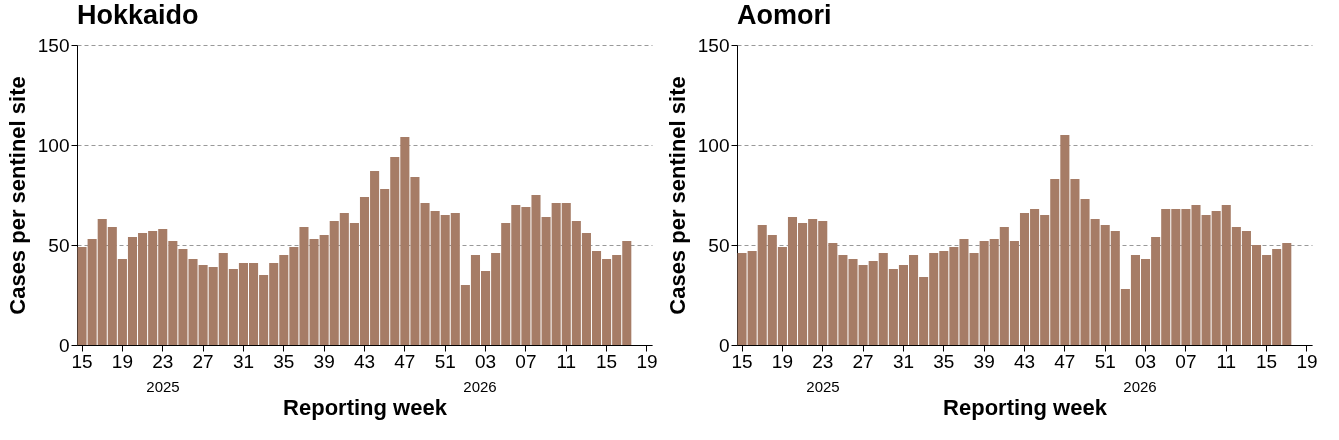 The width and height of the screenshot is (1339, 440). Describe the element at coordinates (138, 15) in the screenshot. I see `chart-title: Hokkaido` at that location.